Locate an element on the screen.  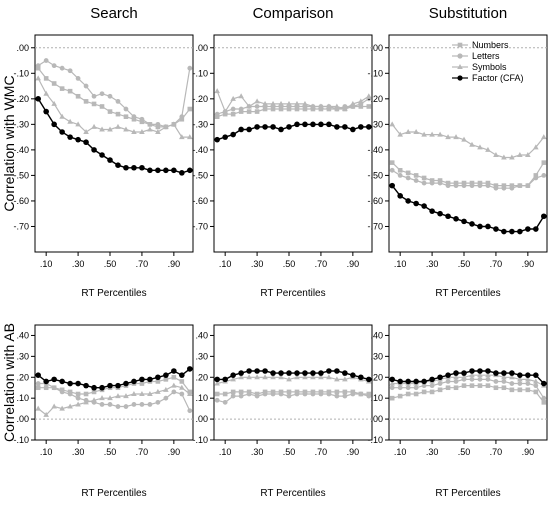
panel-ab-search-x-tick-label: .50 is located at coordinates (110, 452).